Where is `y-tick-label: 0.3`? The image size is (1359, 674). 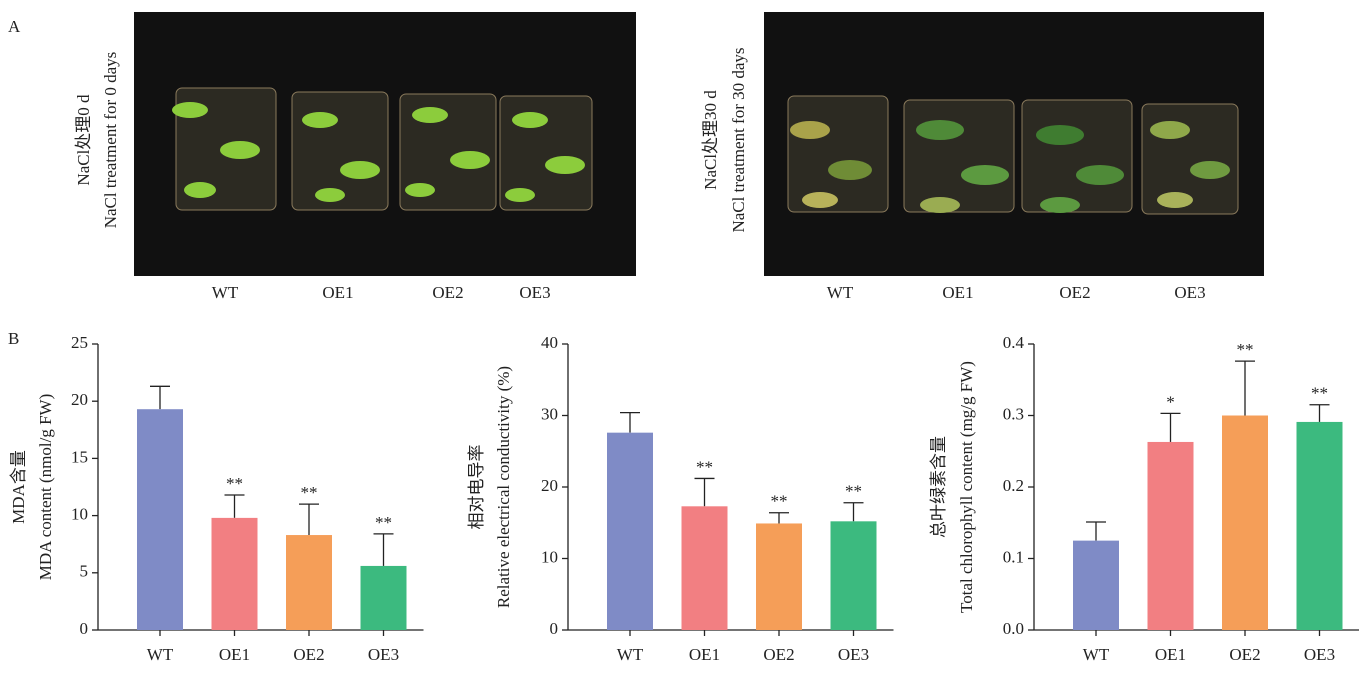
y-tick-label: 0.3 is located at coordinates (1013, 413).